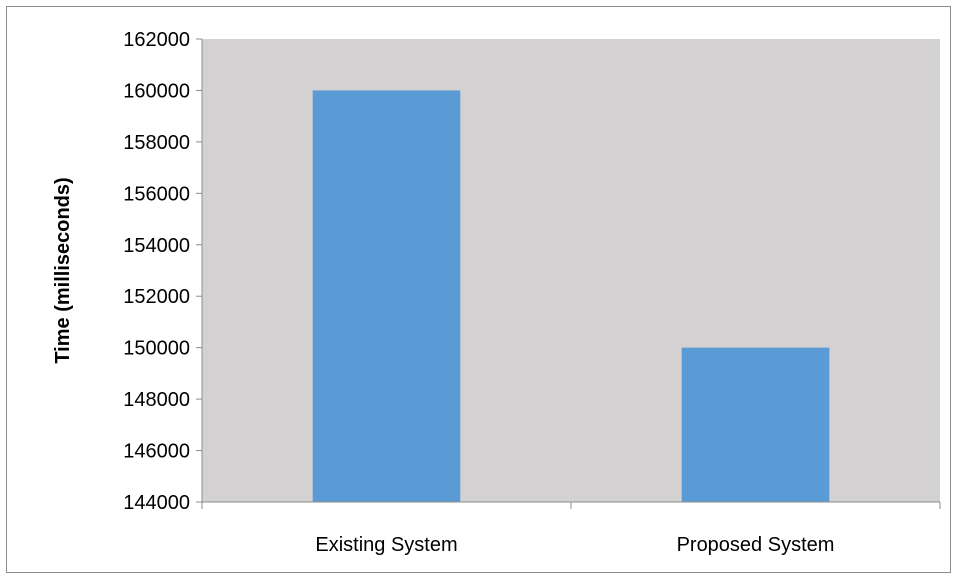  I want to click on y-tick-label: 148000, so click(156, 400).